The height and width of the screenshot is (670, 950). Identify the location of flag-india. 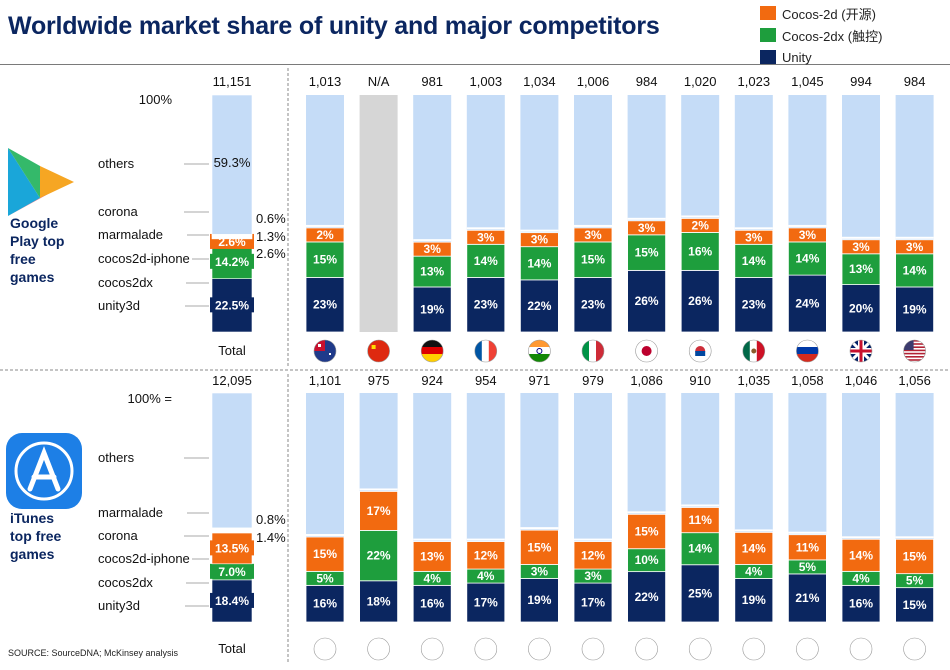
(539, 351).